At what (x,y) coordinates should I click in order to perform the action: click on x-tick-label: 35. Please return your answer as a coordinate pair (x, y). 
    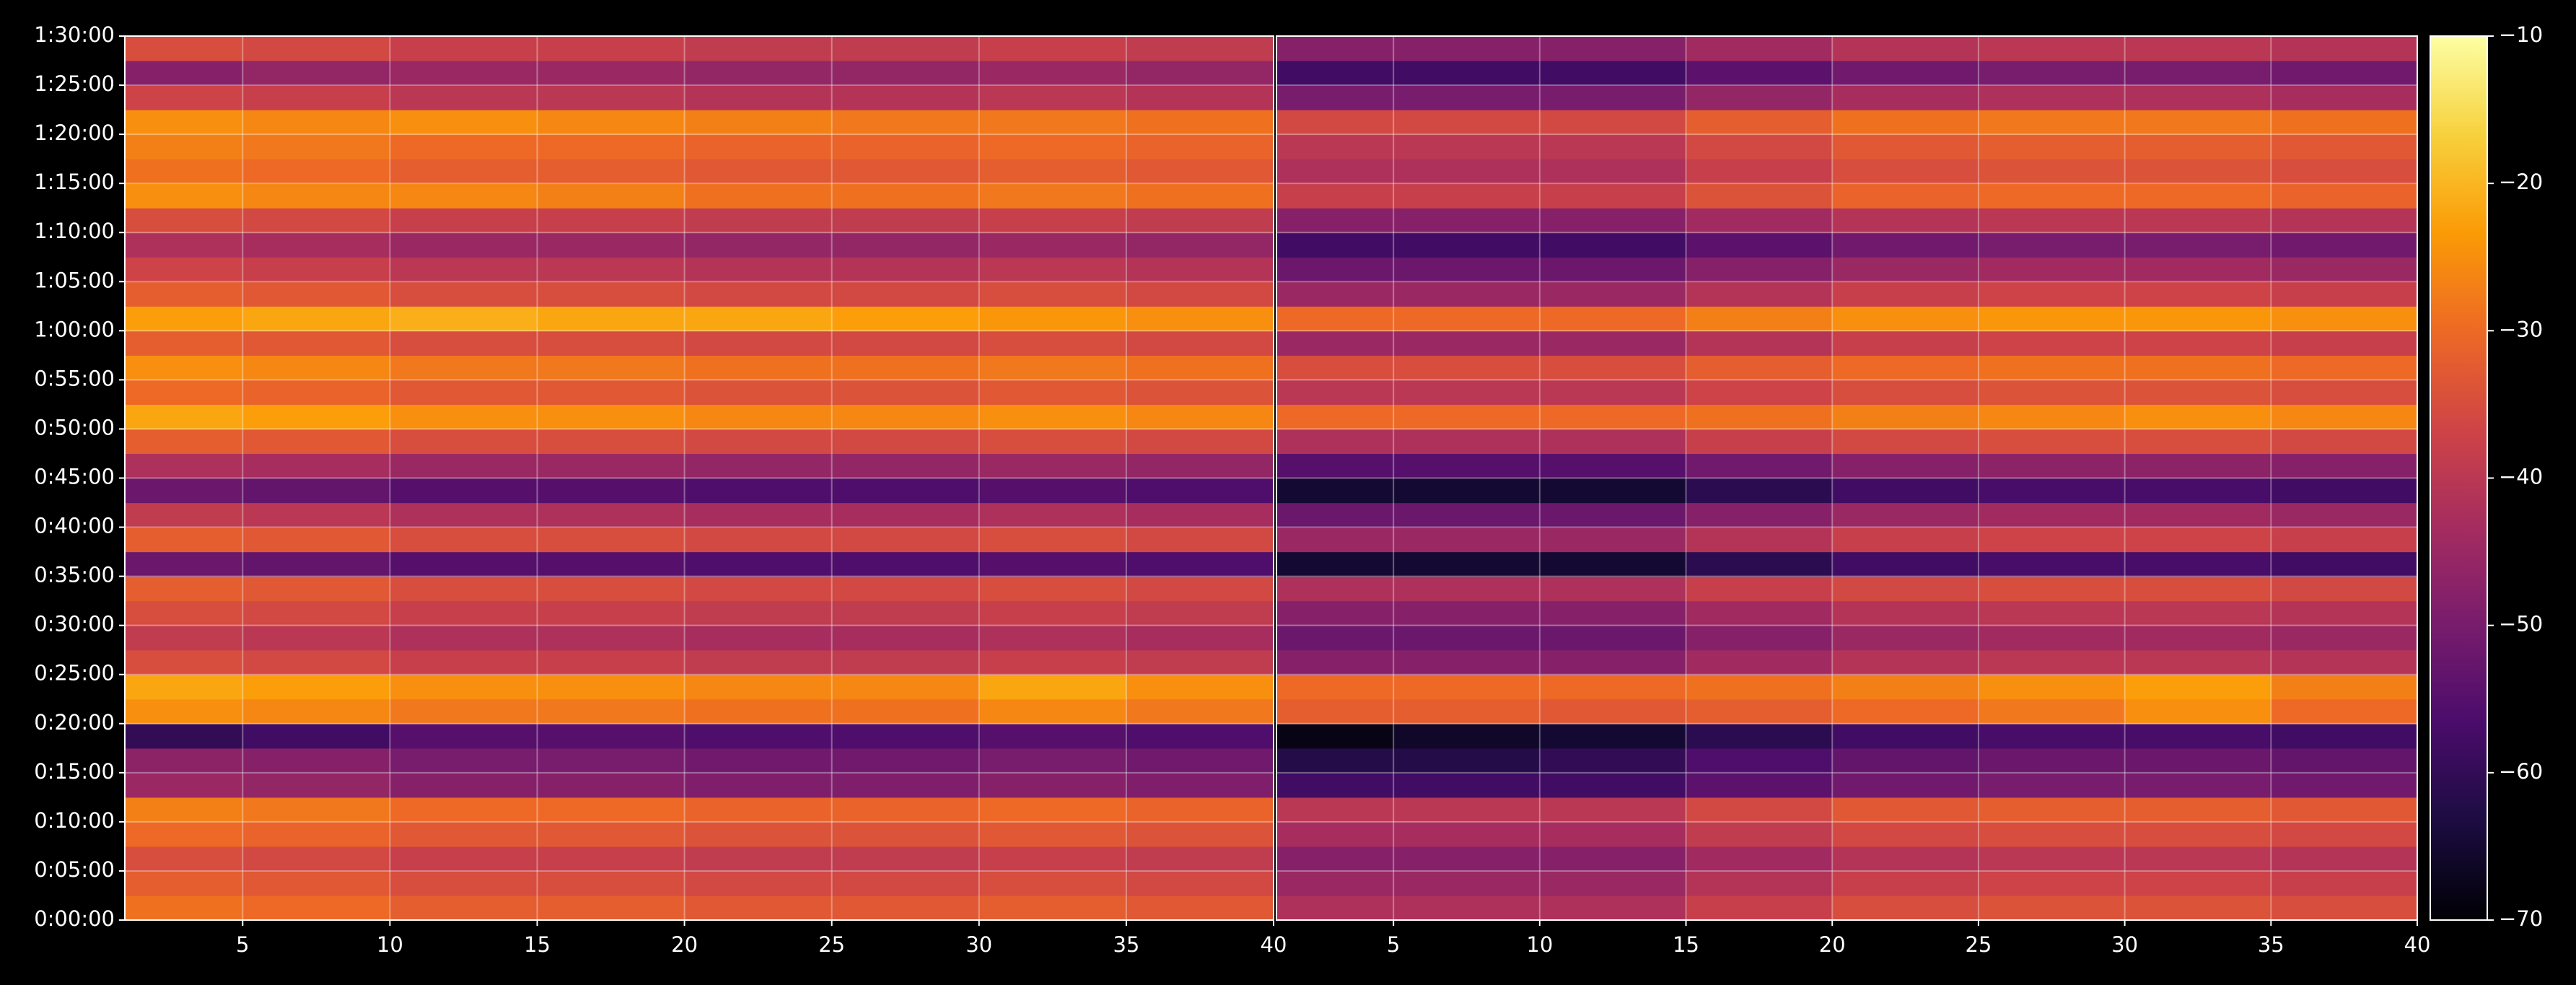
    Looking at the image, I should click on (2271, 944).